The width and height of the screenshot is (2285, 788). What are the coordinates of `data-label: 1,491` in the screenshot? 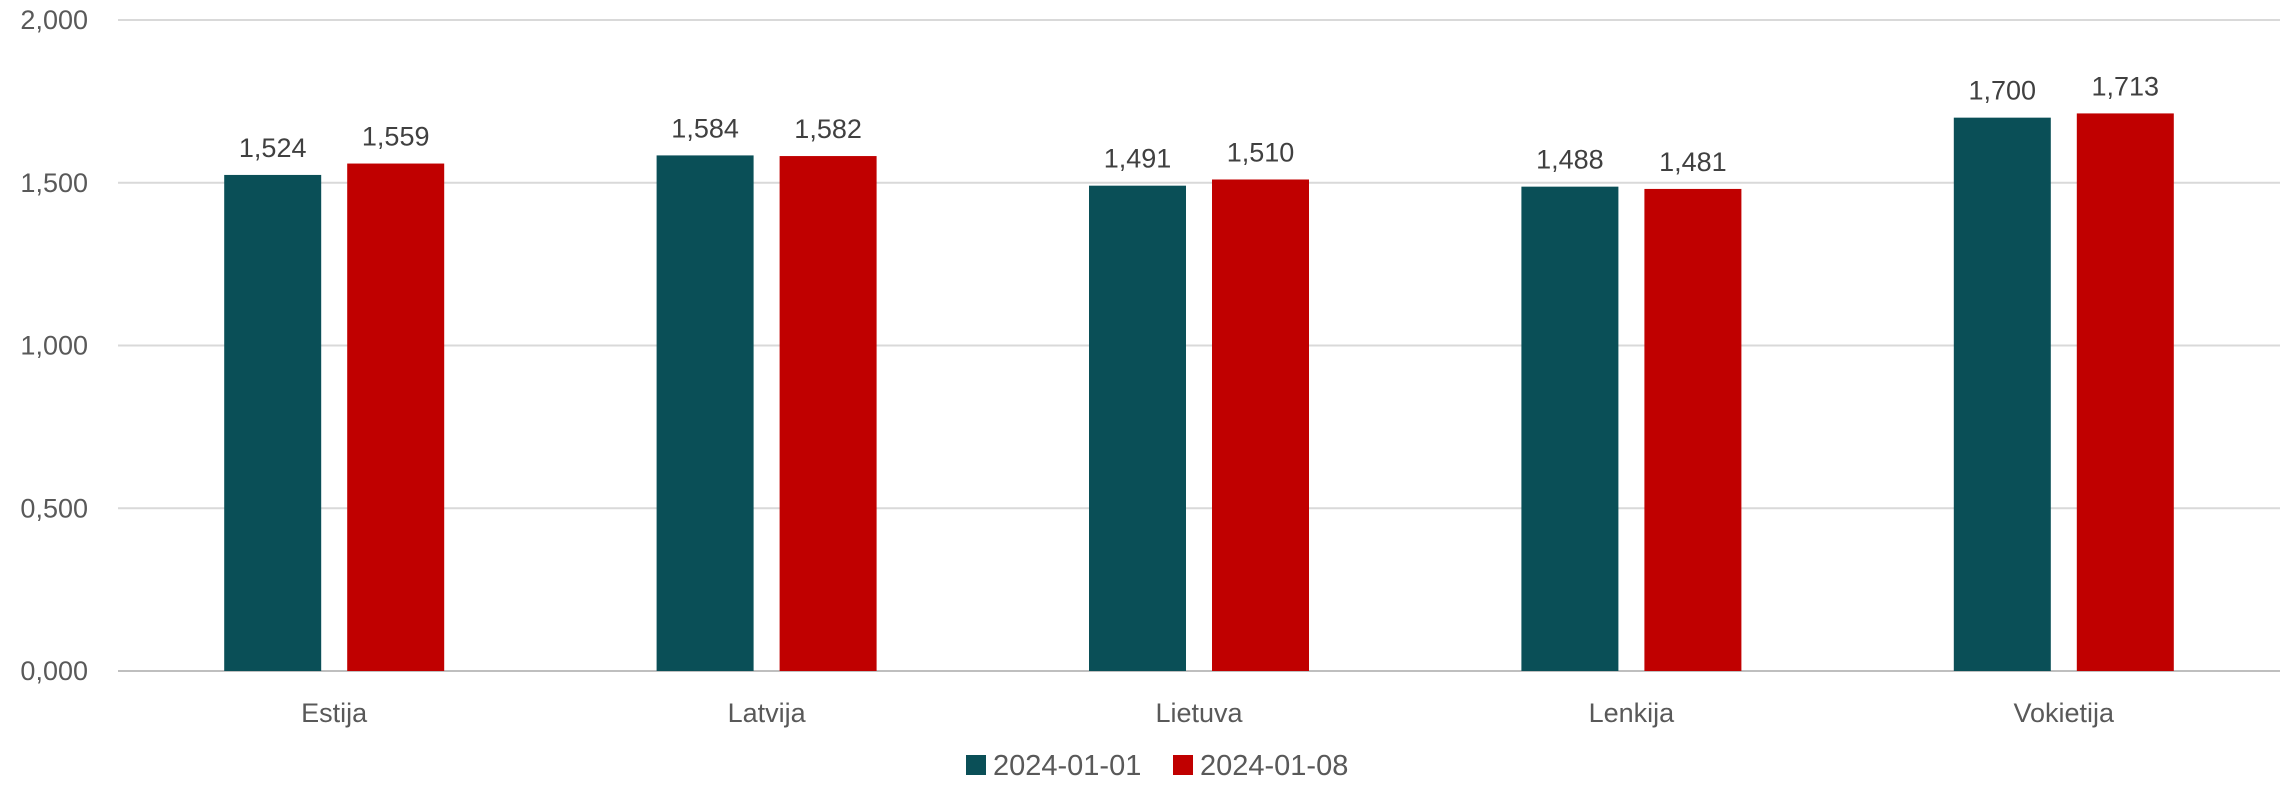 It's located at (1138, 159).